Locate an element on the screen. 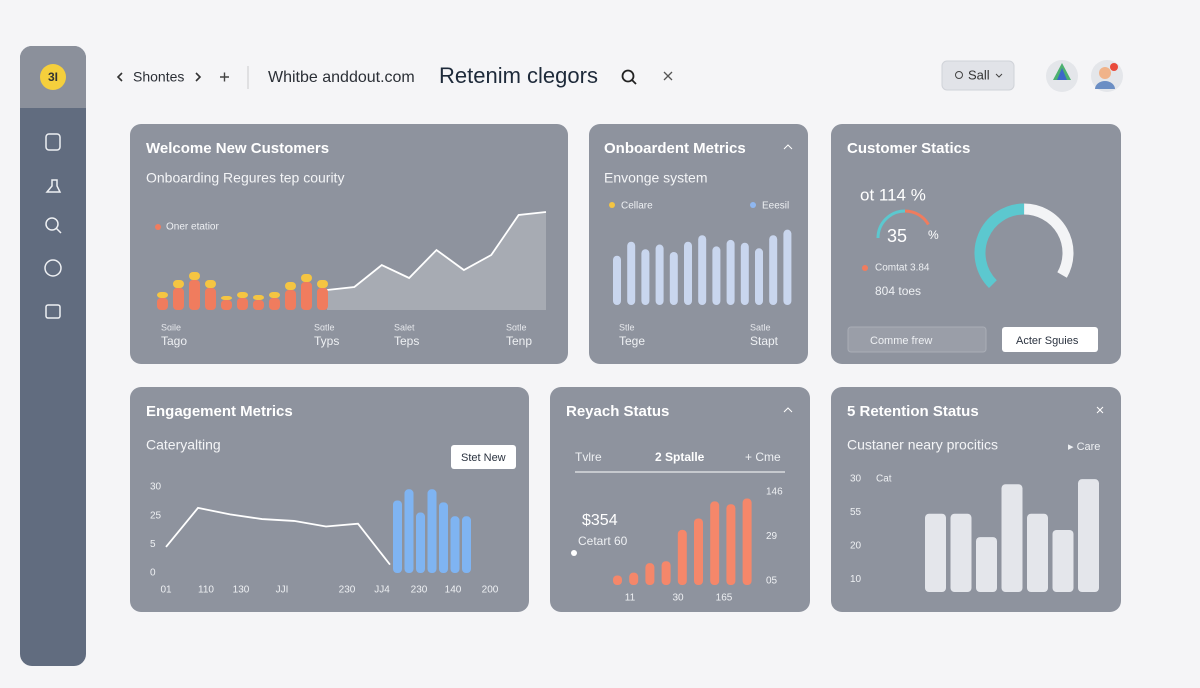 This screenshot has height=688, width=1200. gauge-unit: % is located at coordinates (933, 235).